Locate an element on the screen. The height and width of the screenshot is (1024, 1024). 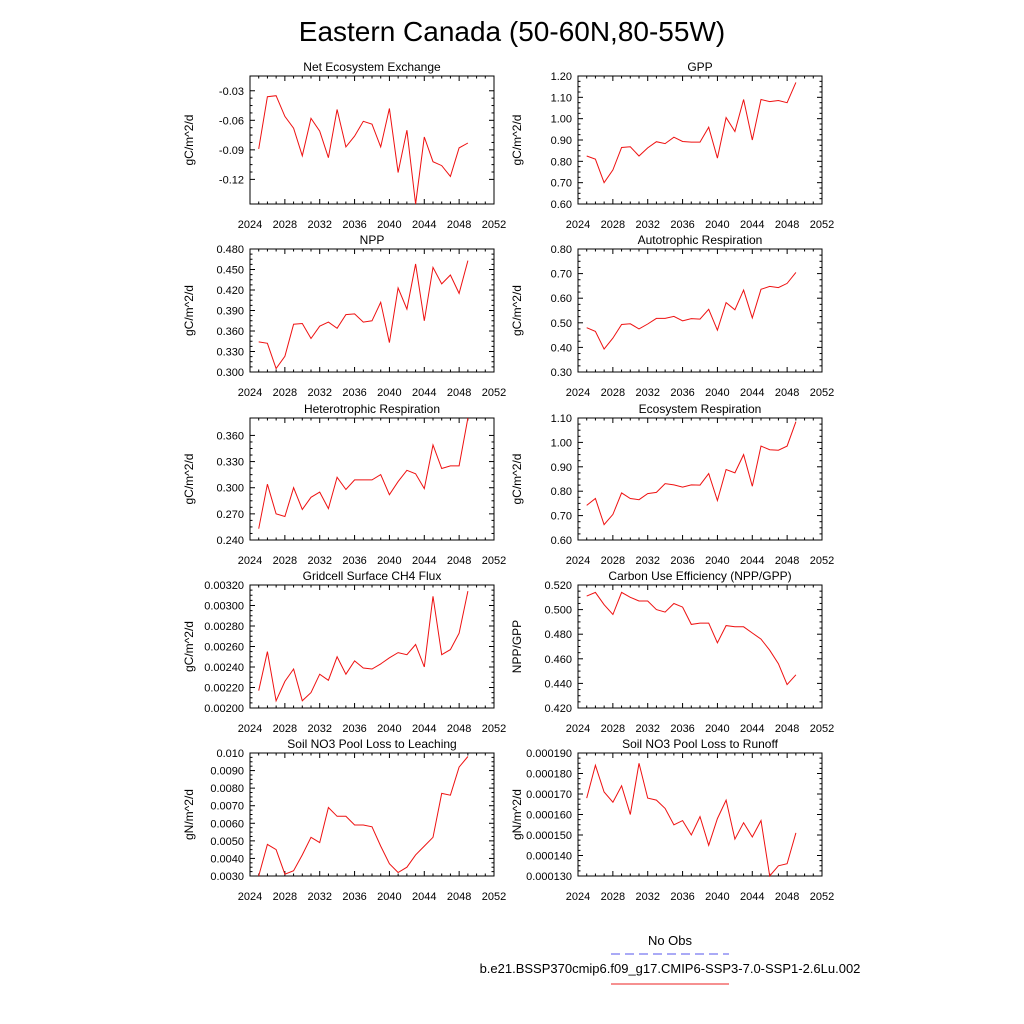
panel-title: Autotrophic Respiration is located at coordinates (700, 240).